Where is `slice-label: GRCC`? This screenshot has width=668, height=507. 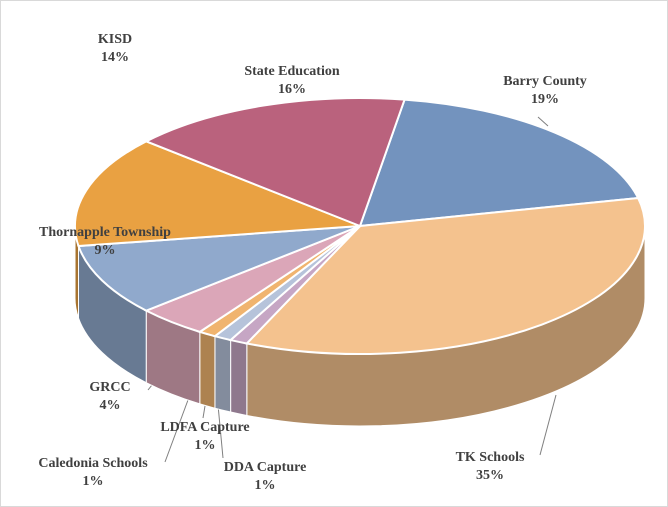
slice-label: GRCC is located at coordinates (109, 387).